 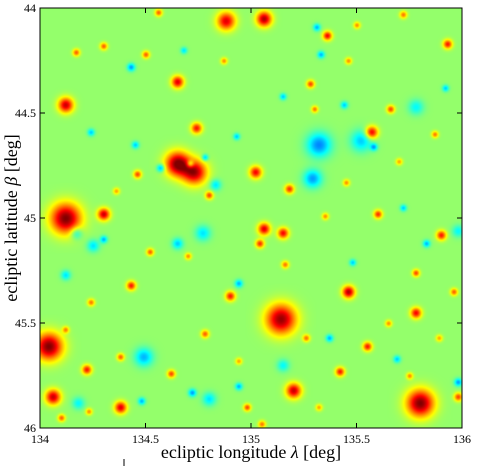 I want to click on x-axis-title: ecliptic longitude λ [deg], so click(x=251, y=452).